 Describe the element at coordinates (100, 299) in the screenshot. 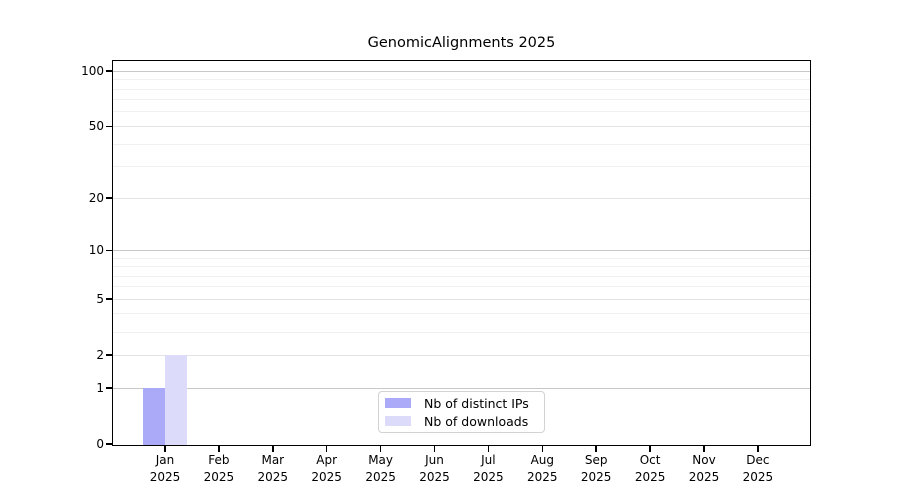

I see `y-tick-label: 5` at that location.